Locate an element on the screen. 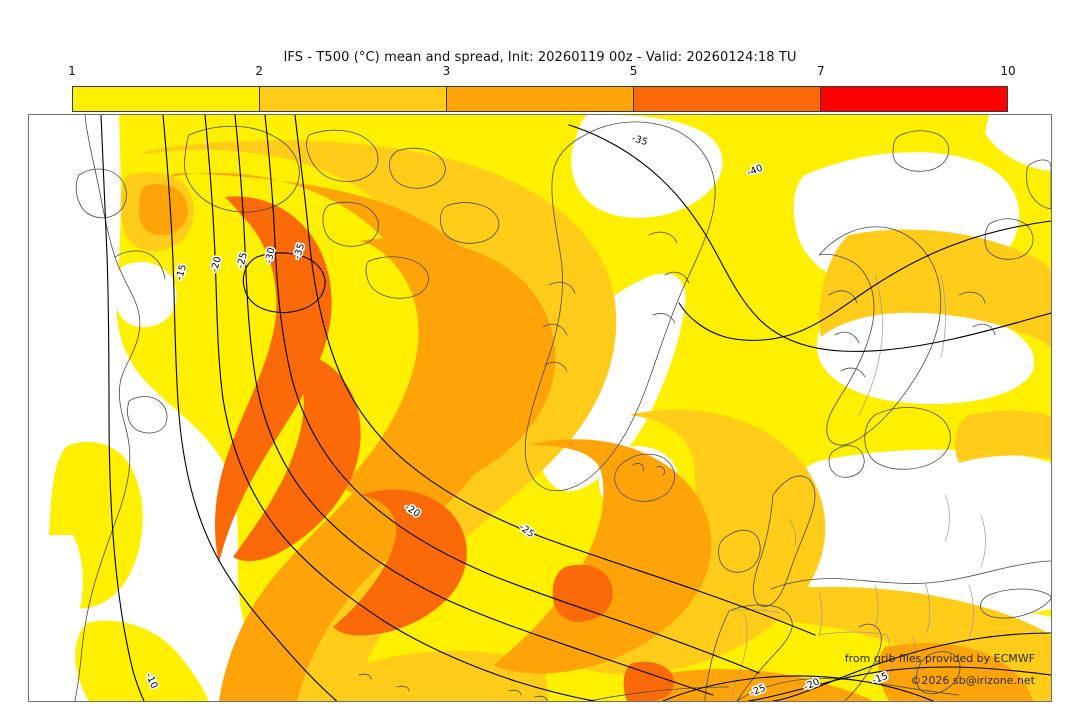 The width and height of the screenshot is (1080, 718). spread-band-3-5-nw-small is located at coordinates (163, 209).